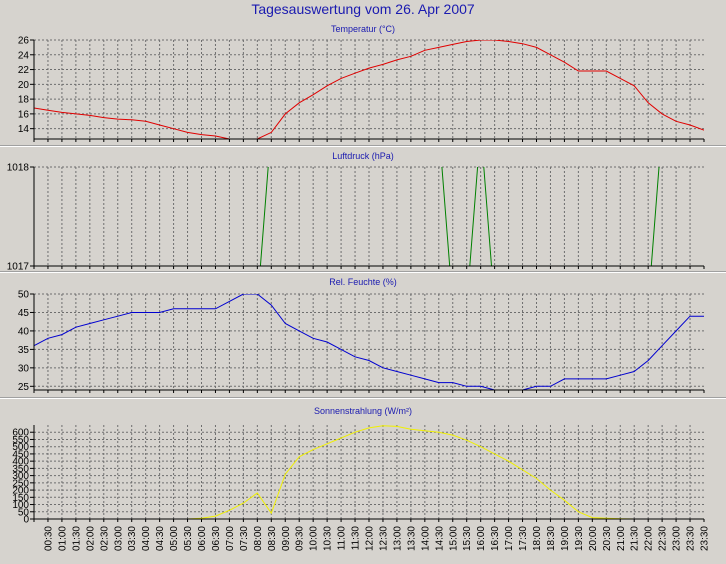 The image size is (726, 564). Describe the element at coordinates (20, 447) in the screenshot. I see `y-tick-label: 500` at that location.